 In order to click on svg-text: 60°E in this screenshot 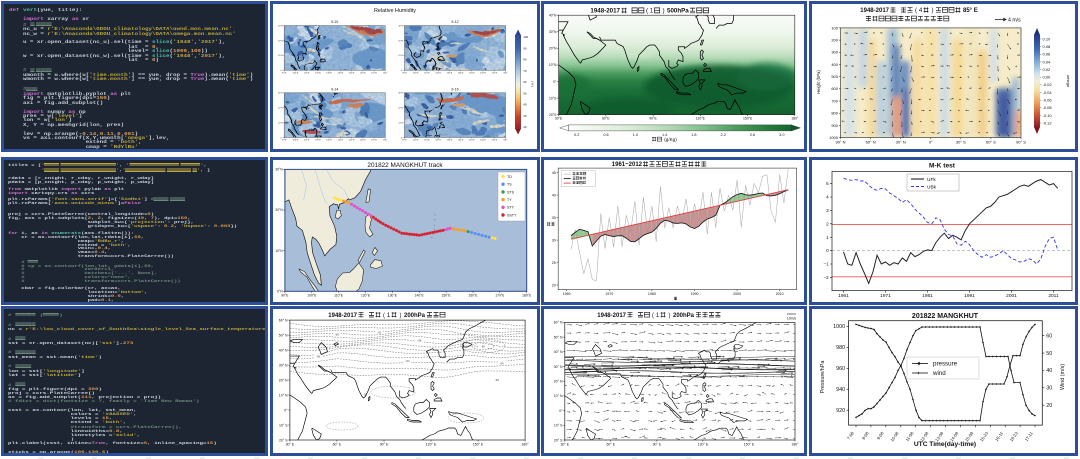, I will do `click(606, 119)`.